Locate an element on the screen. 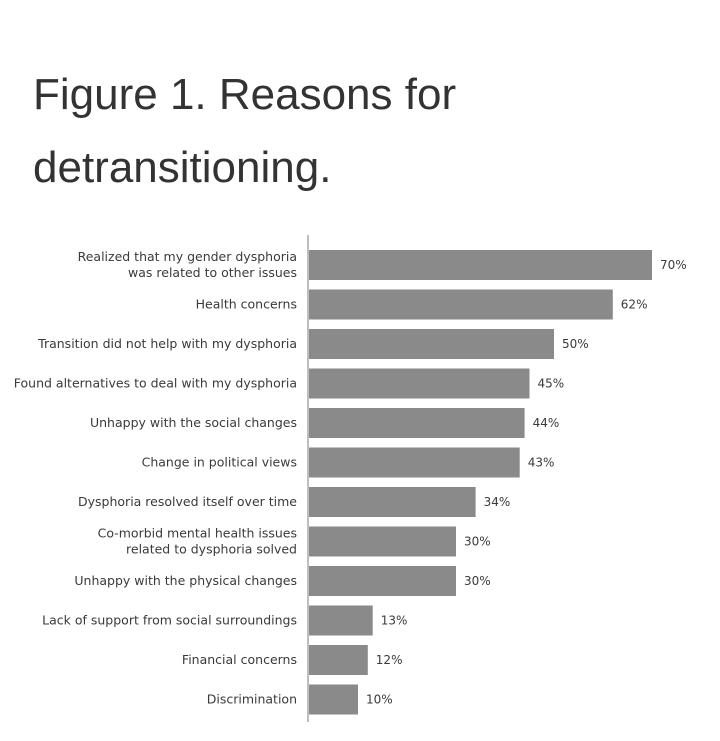 This screenshot has height=741, width=720. category-label-line: Financial concerns is located at coordinates (239, 659).